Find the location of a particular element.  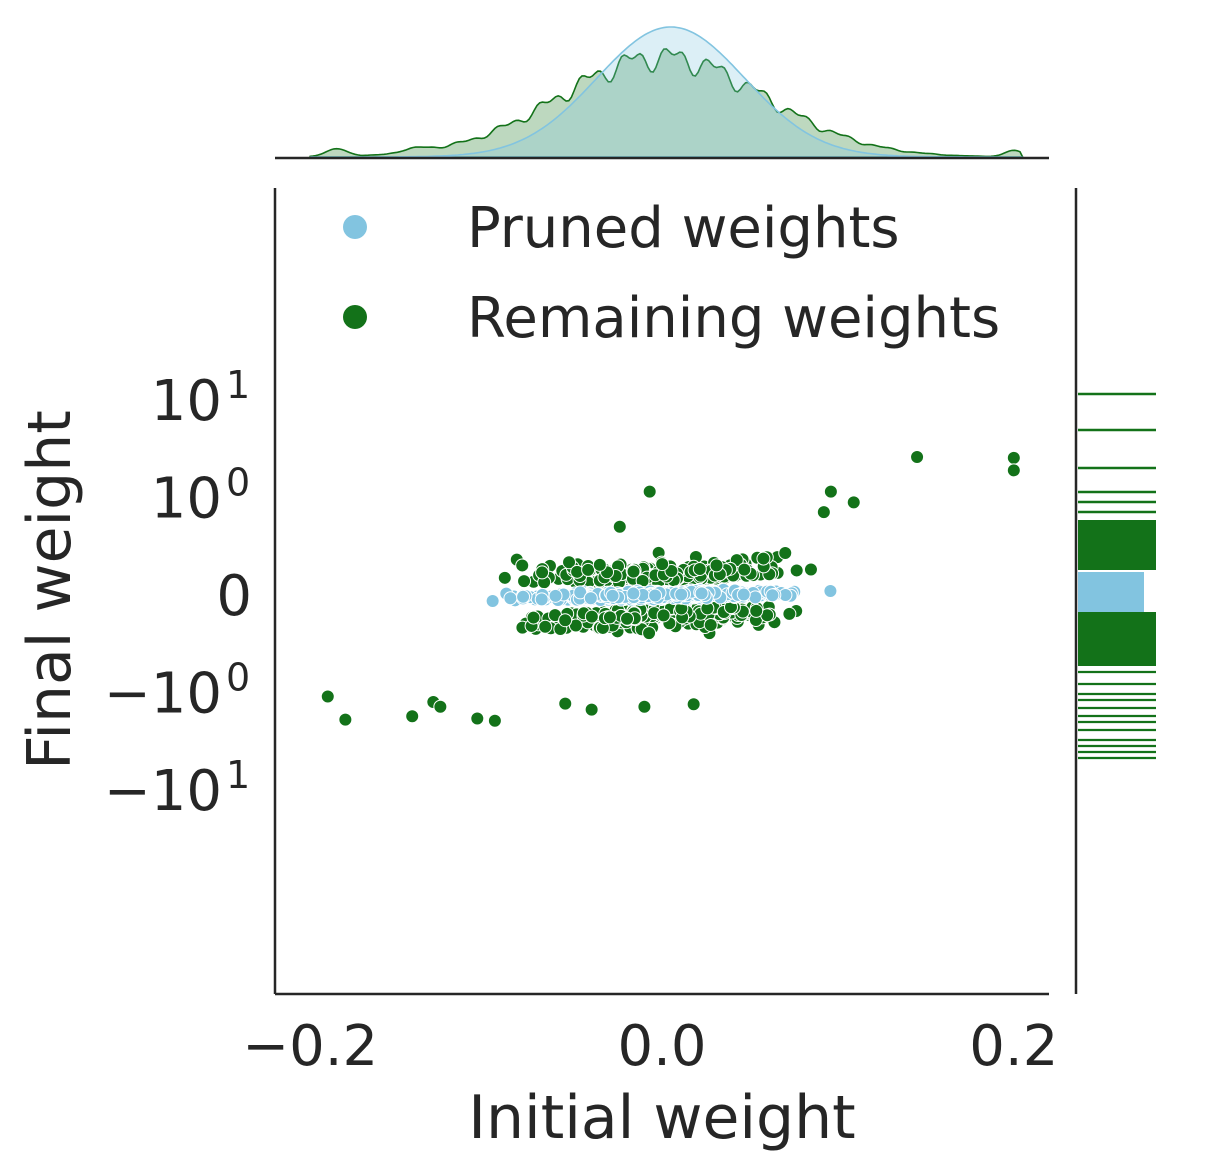

right-marginal-rug is located at coordinates (1117, 576).